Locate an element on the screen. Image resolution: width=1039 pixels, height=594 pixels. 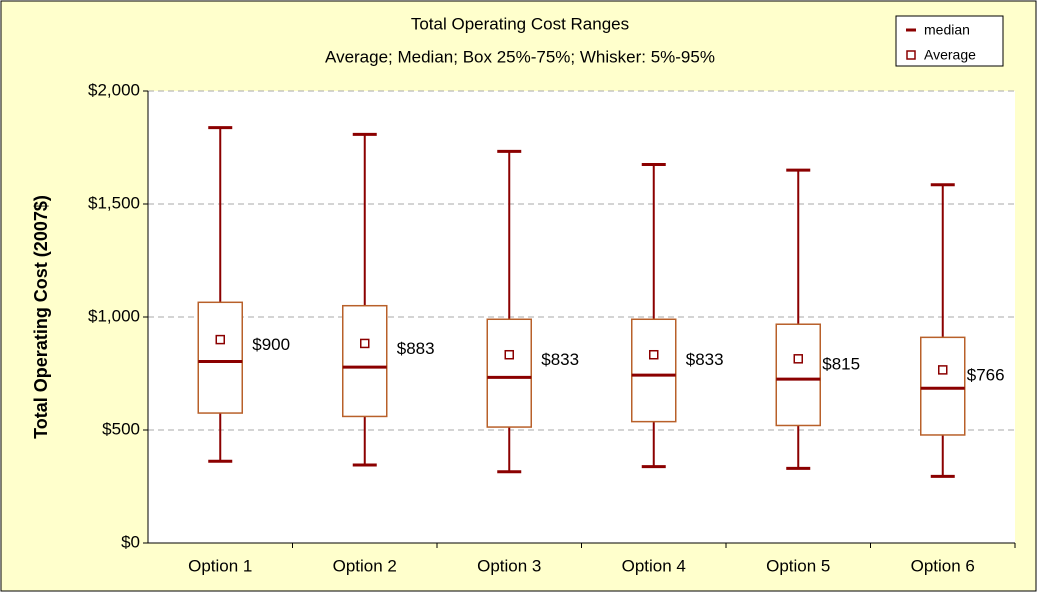
chart-title: Total Operating Cost Ranges is located at coordinates (520, 23).